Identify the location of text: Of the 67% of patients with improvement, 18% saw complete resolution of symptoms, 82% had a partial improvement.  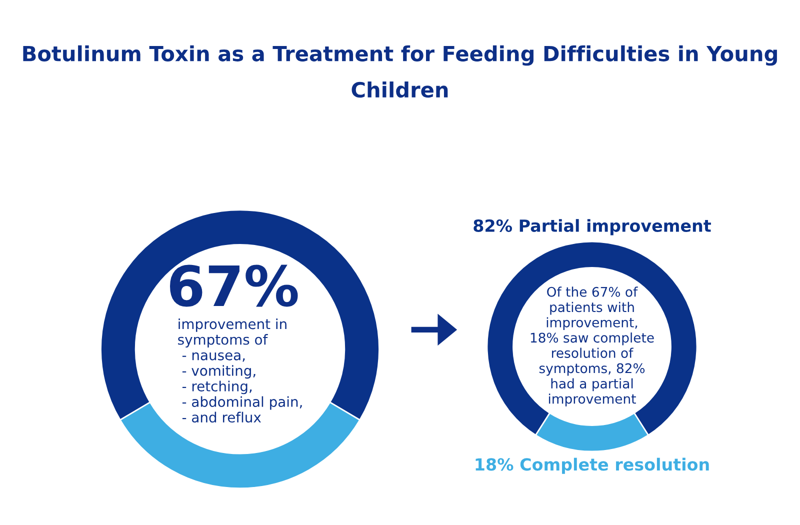
(592, 346).